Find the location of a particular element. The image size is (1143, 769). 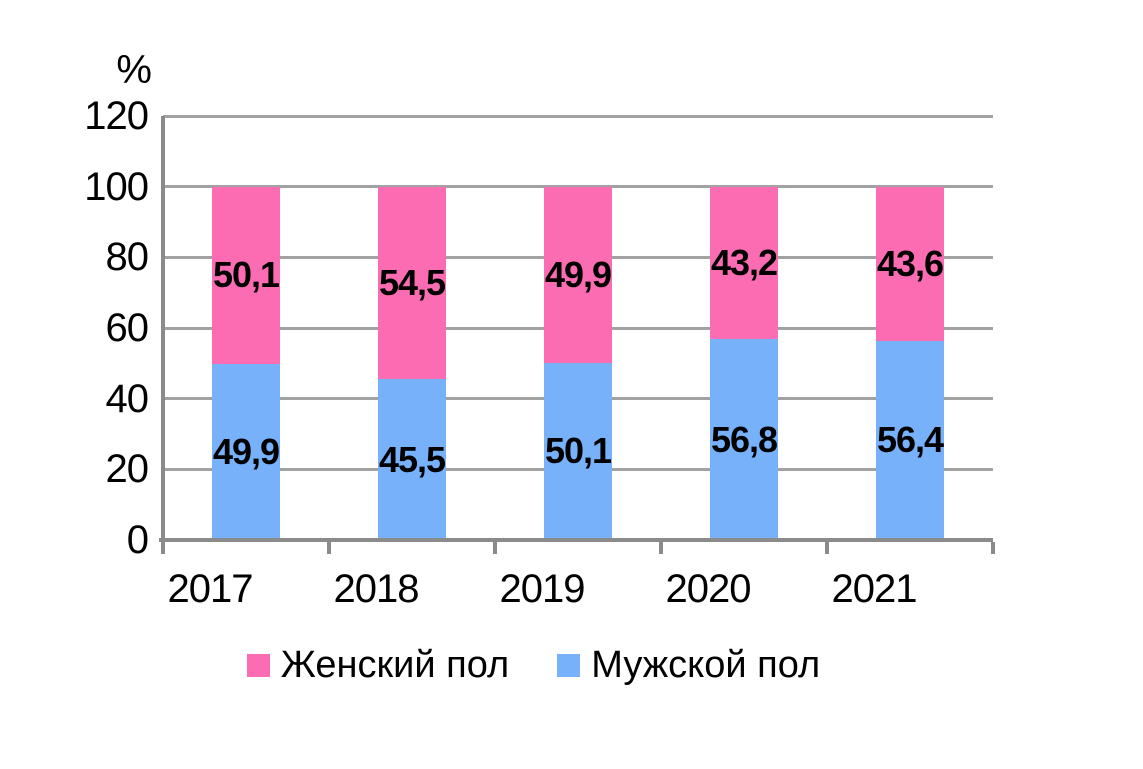

value-label-female-2021: 43,6 is located at coordinates (910, 263).